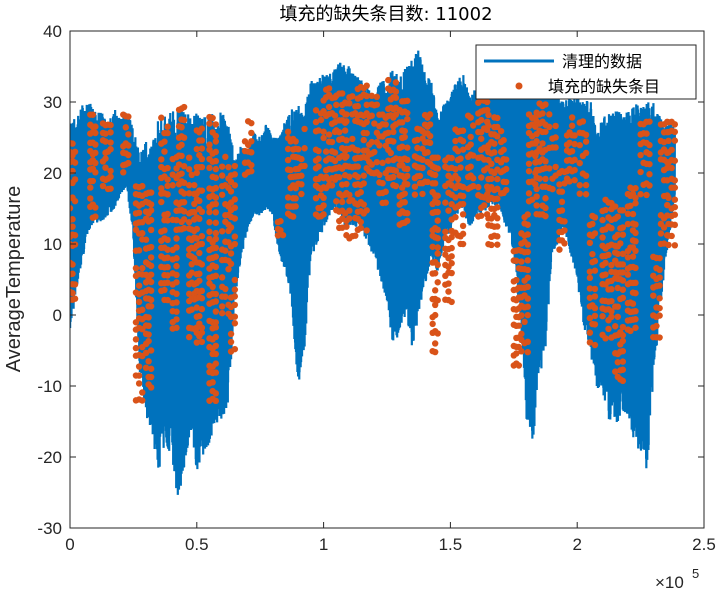  I want to click on x-tick-label: 1, so click(323, 544).